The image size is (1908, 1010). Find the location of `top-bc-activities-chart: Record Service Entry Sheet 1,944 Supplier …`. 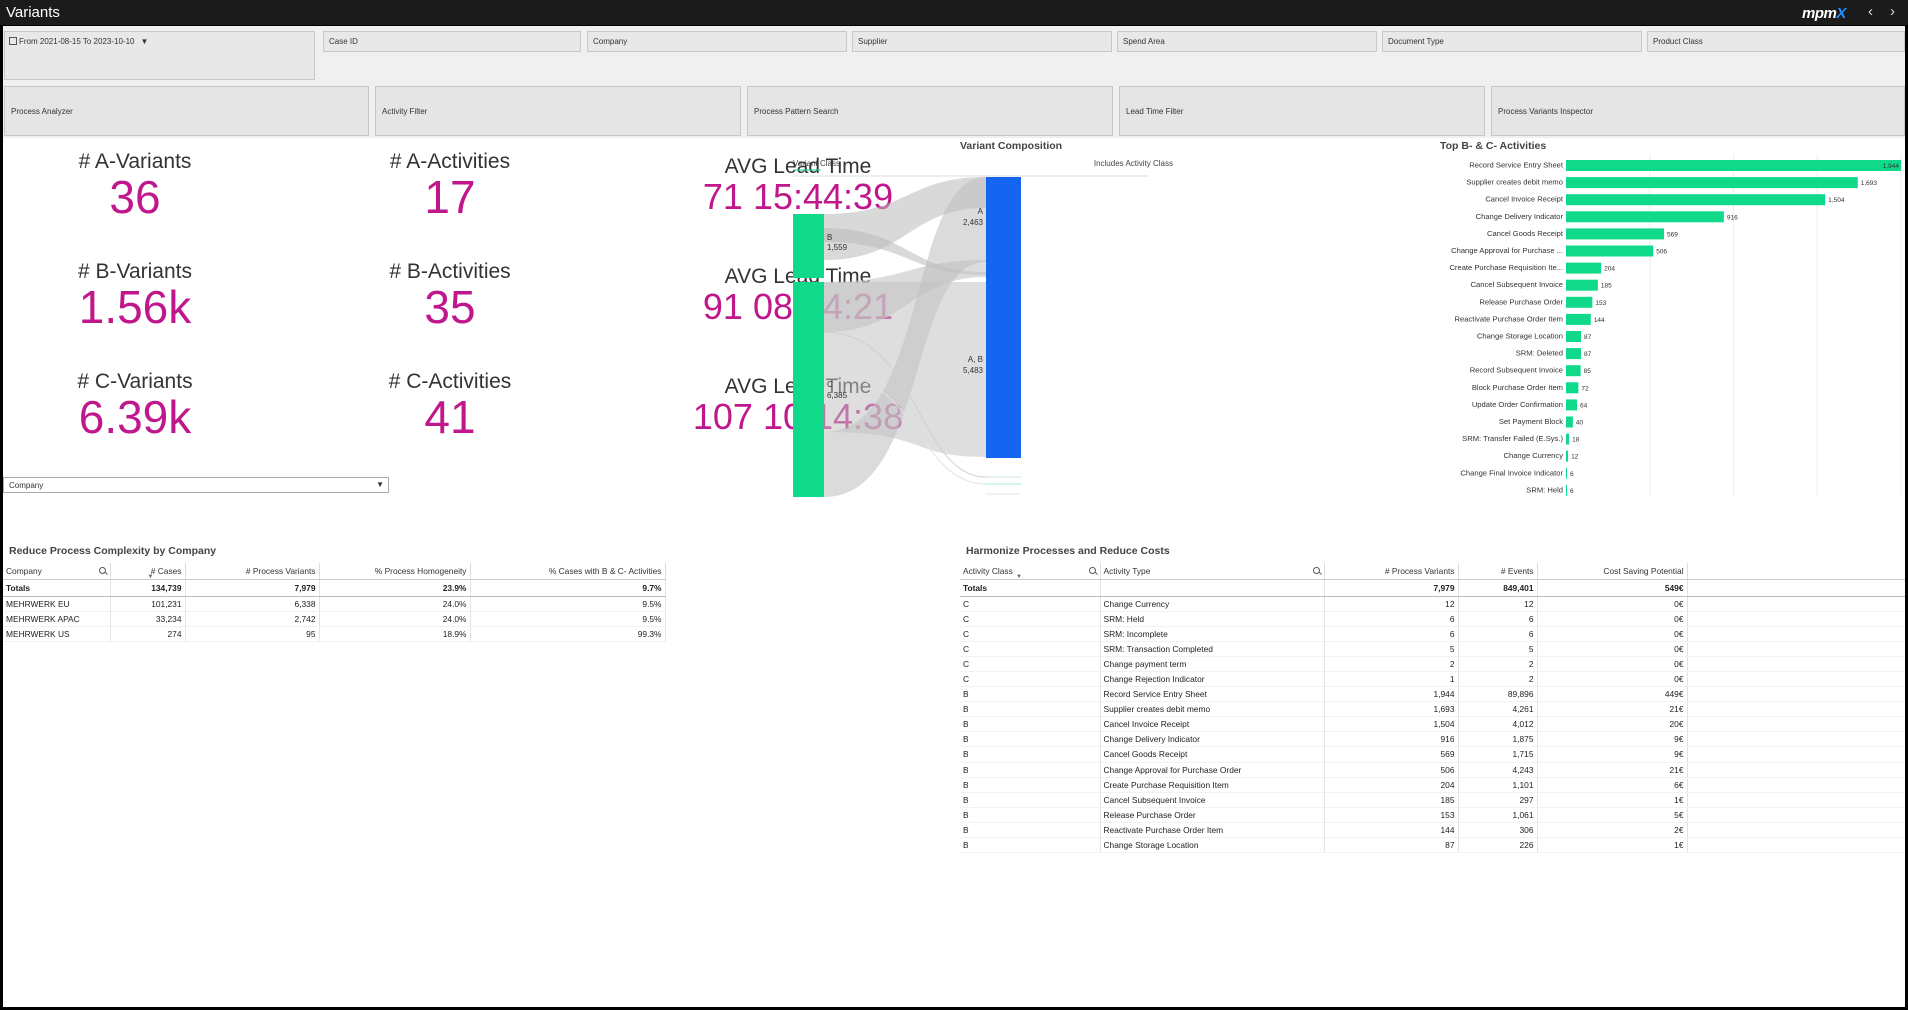

top-bc-activities-chart: Record Service Entry Sheet 1,944 Supplier … is located at coordinates (1540, 317).